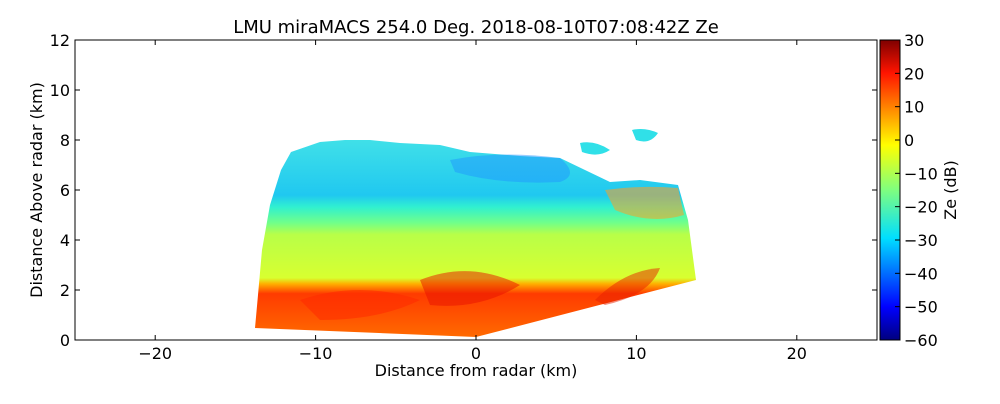 The image size is (1000, 404). I want to click on colorbar-tick-label: −30, so click(921, 240).